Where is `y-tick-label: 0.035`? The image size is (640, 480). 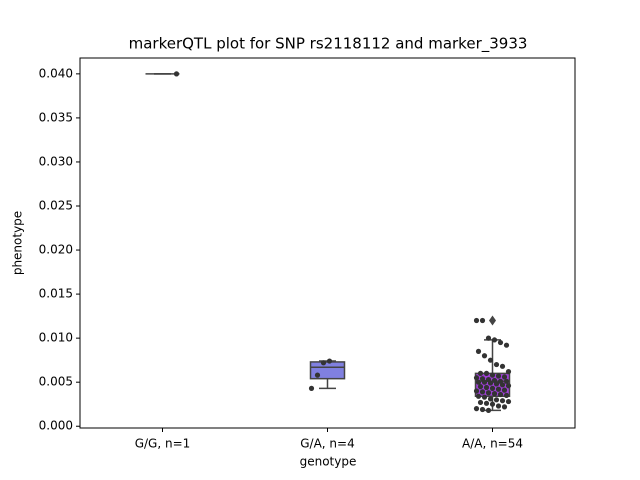 y-tick-label: 0.035 is located at coordinates (56, 117).